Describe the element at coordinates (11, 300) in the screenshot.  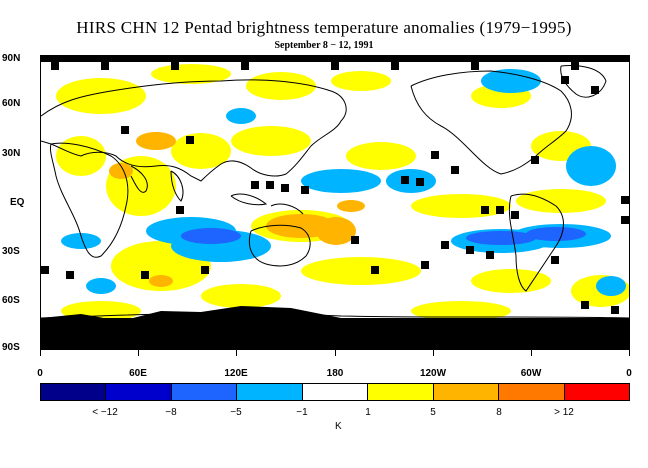
I see `lat-label-60s: 60S` at that location.